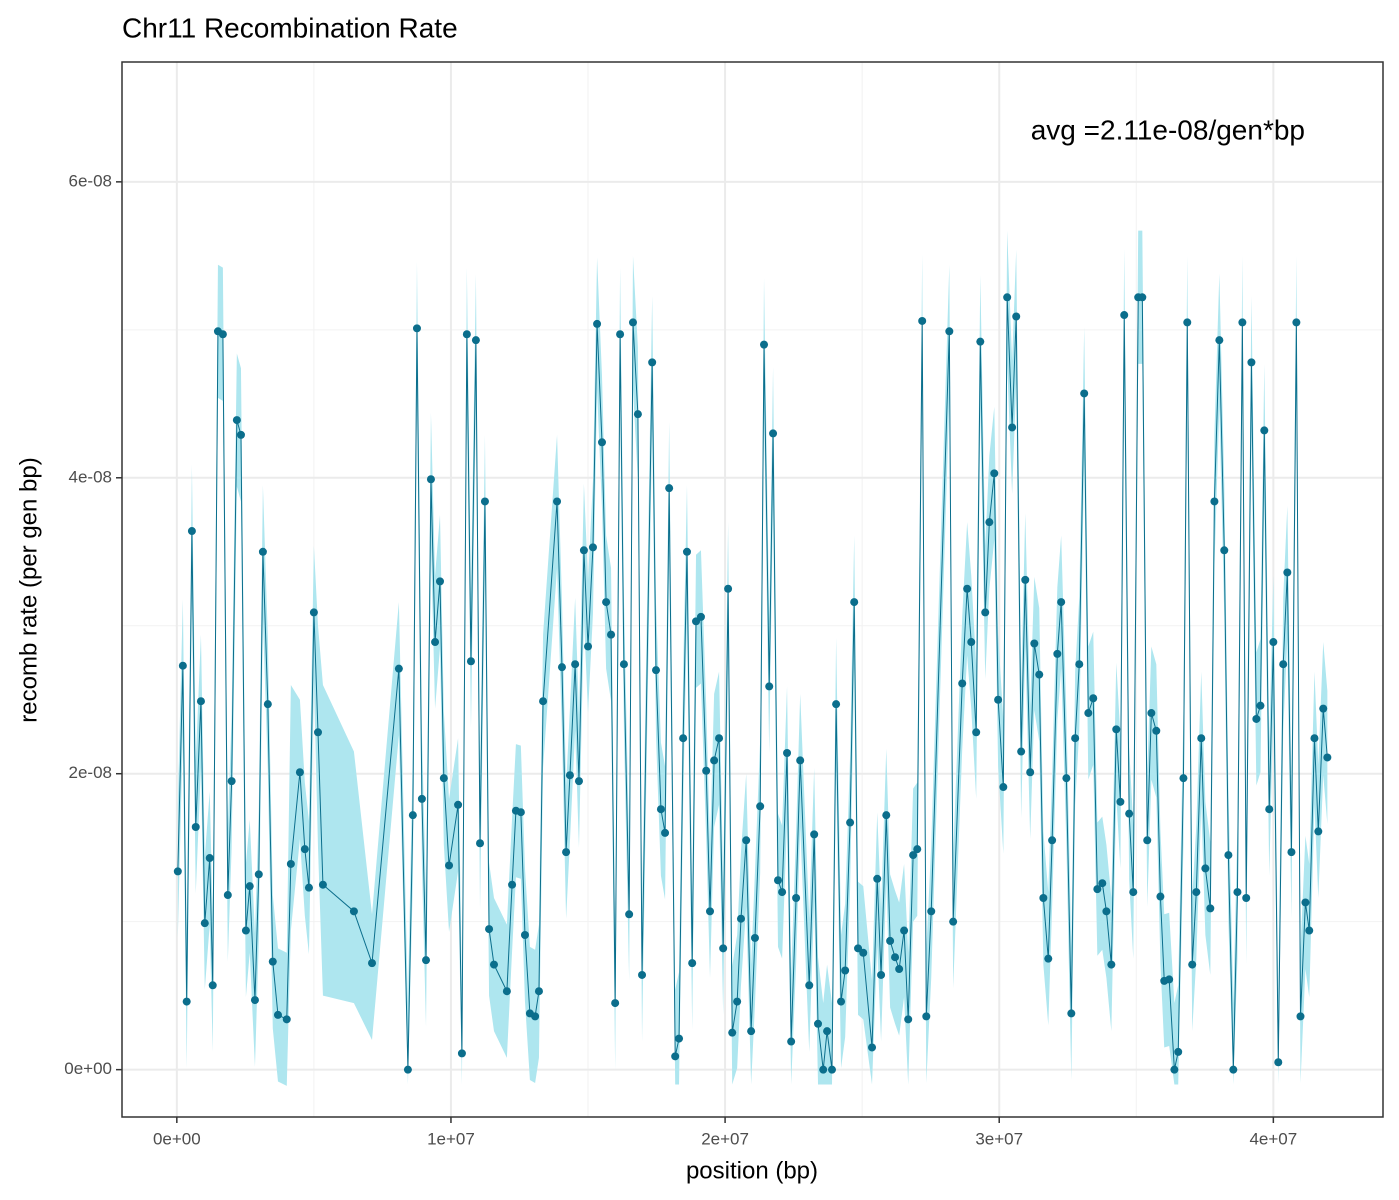 Image resolution: width=1399 pixels, height=1200 pixels. I want to click on y-tick-label: 6e-08, so click(90, 180).